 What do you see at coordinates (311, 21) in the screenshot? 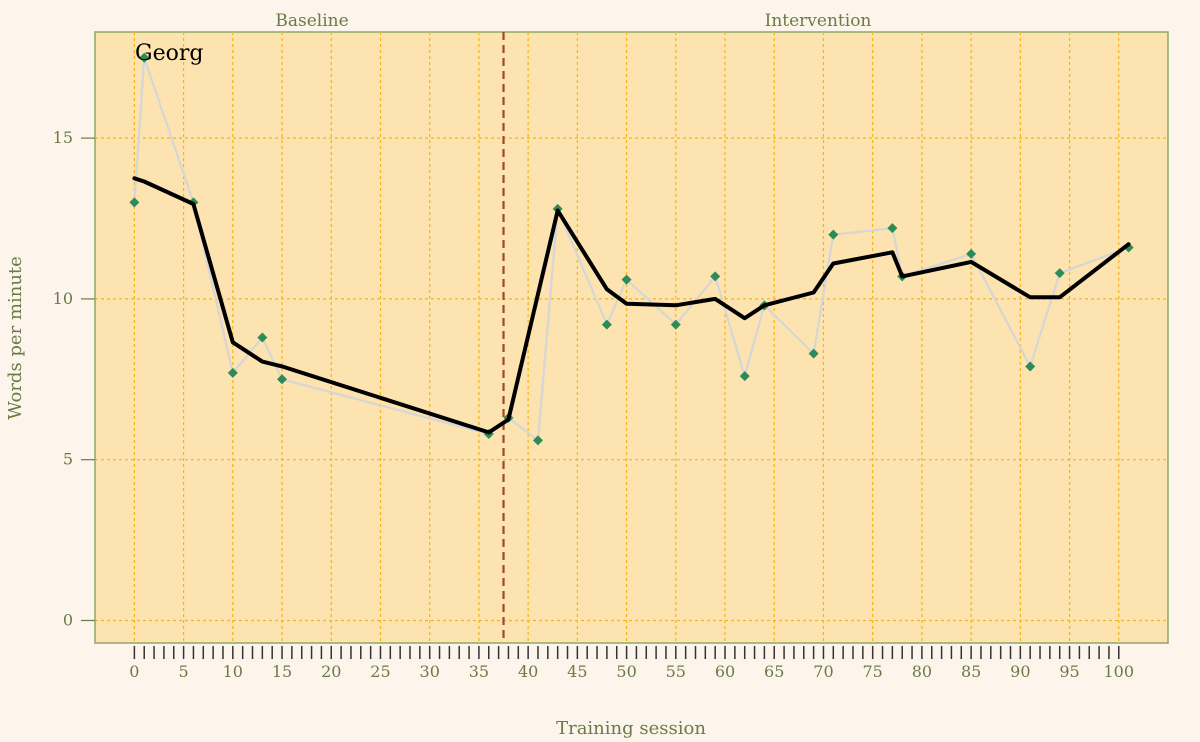
I see `phase-label-baseline: Baseline` at bounding box center [311, 21].